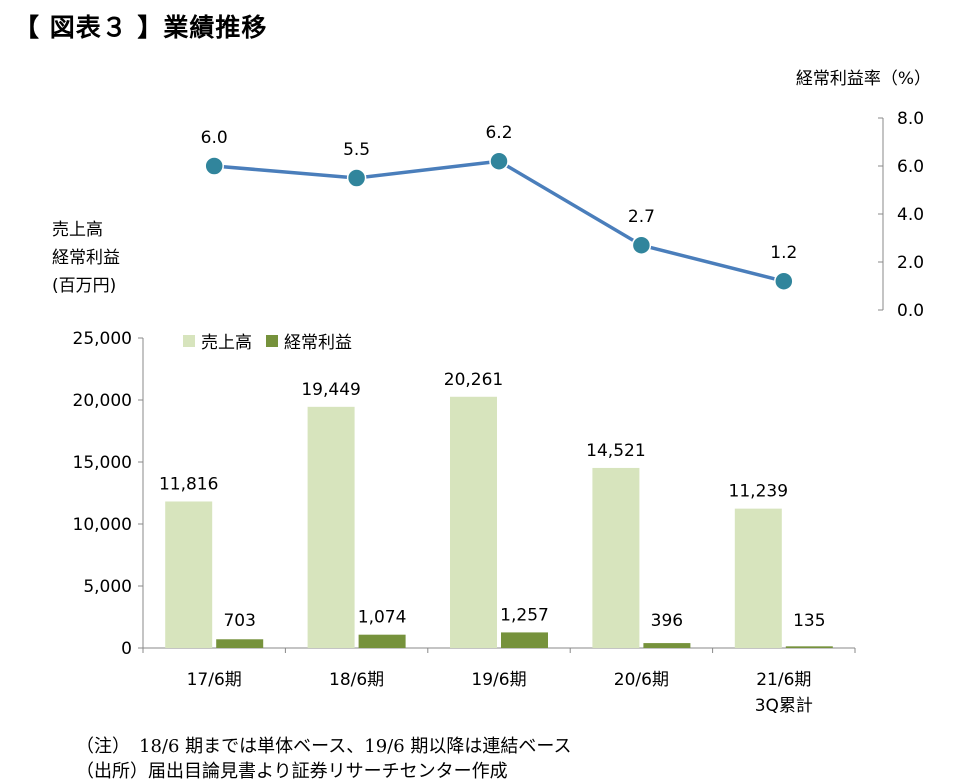  I want to click on data-label-profit: 1,074, so click(382, 618).